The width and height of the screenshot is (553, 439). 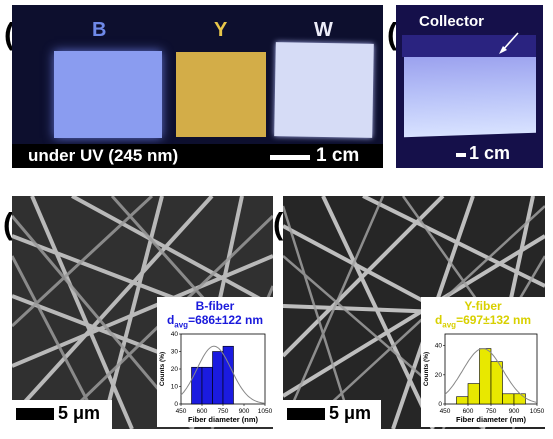 I want to click on arrow-icon, so click(x=509, y=43).